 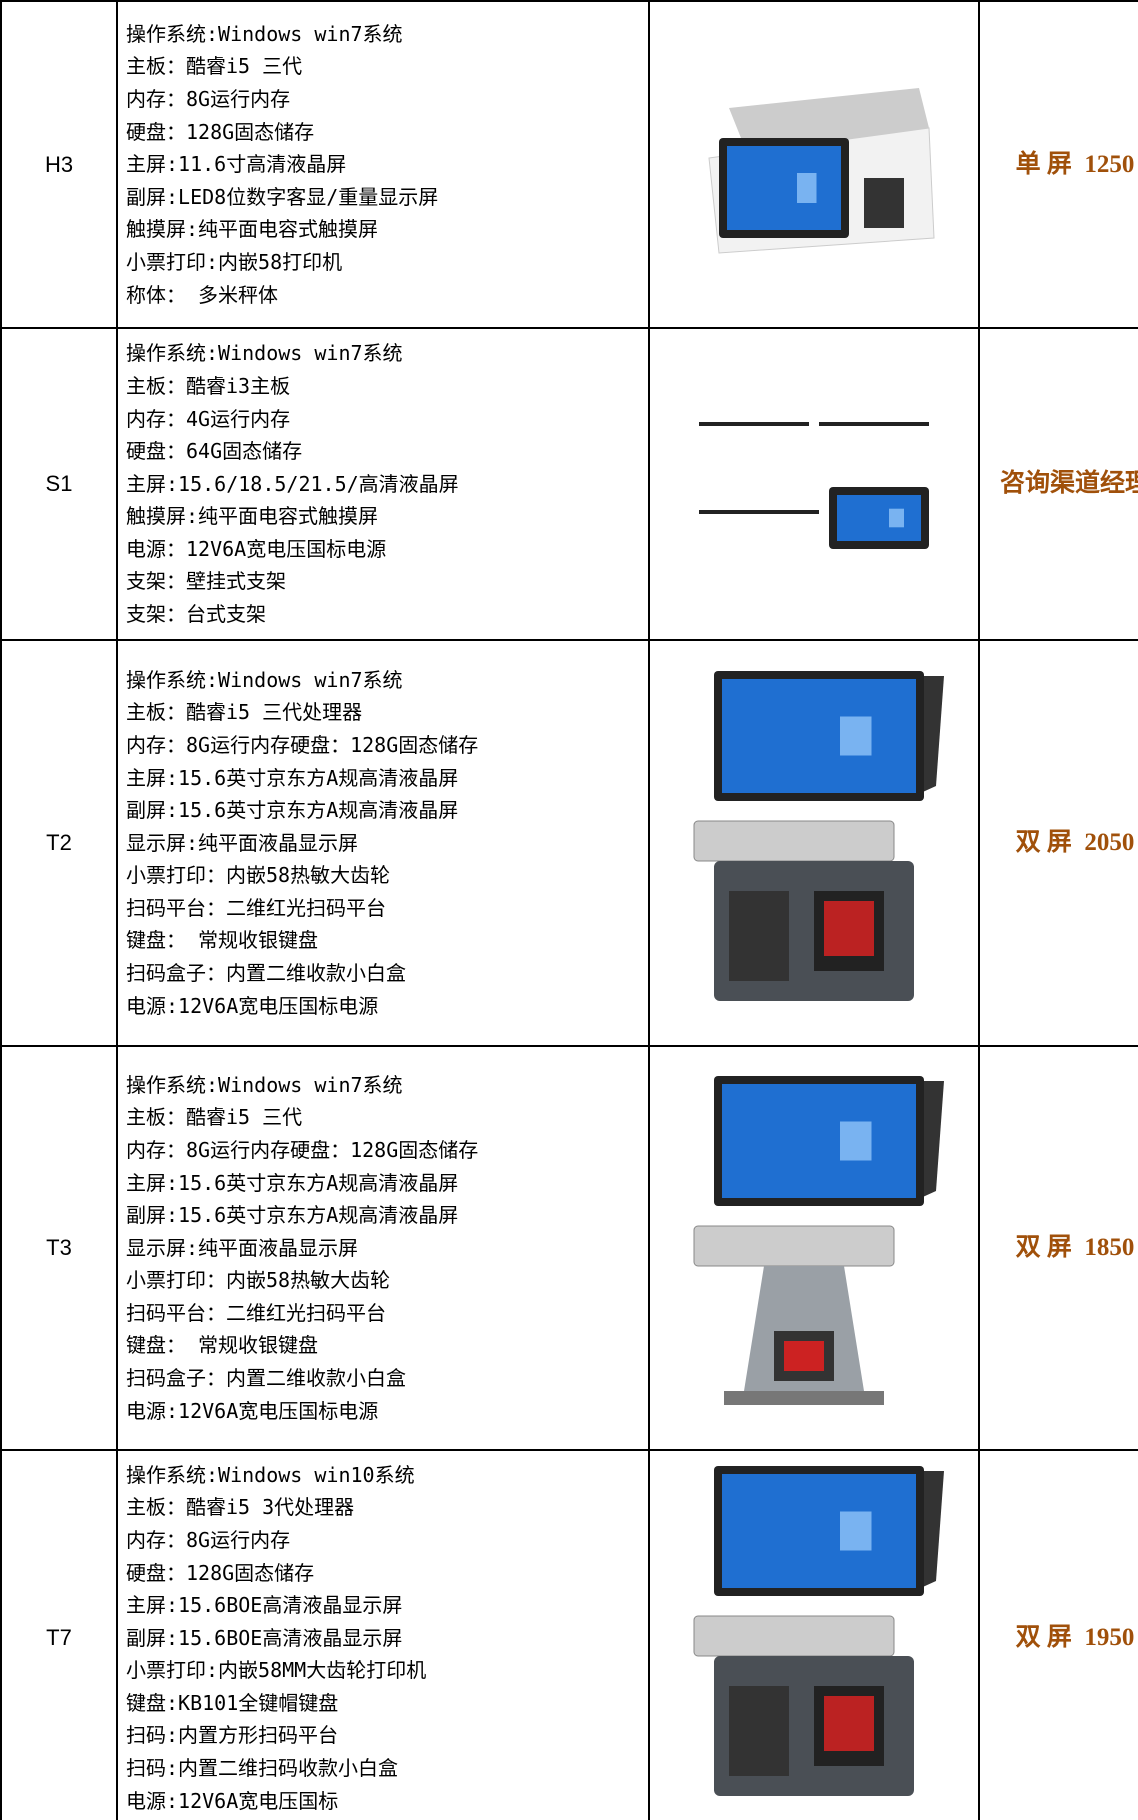 What do you see at coordinates (276, 1670) in the screenshot?
I see `spec-line: 小票打印:内嵌58MM大齿轮打印机` at bounding box center [276, 1670].